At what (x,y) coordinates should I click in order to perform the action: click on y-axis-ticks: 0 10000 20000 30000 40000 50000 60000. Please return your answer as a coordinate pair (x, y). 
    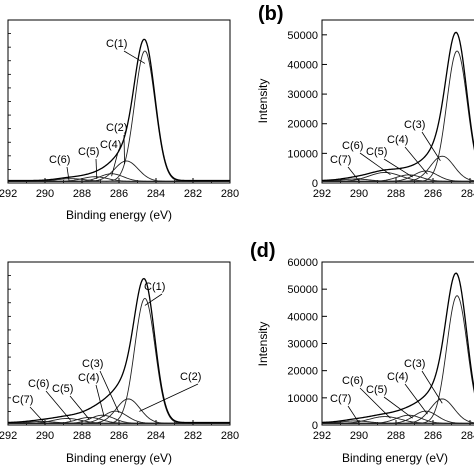
    Looking at the image, I should click on (307, 344).